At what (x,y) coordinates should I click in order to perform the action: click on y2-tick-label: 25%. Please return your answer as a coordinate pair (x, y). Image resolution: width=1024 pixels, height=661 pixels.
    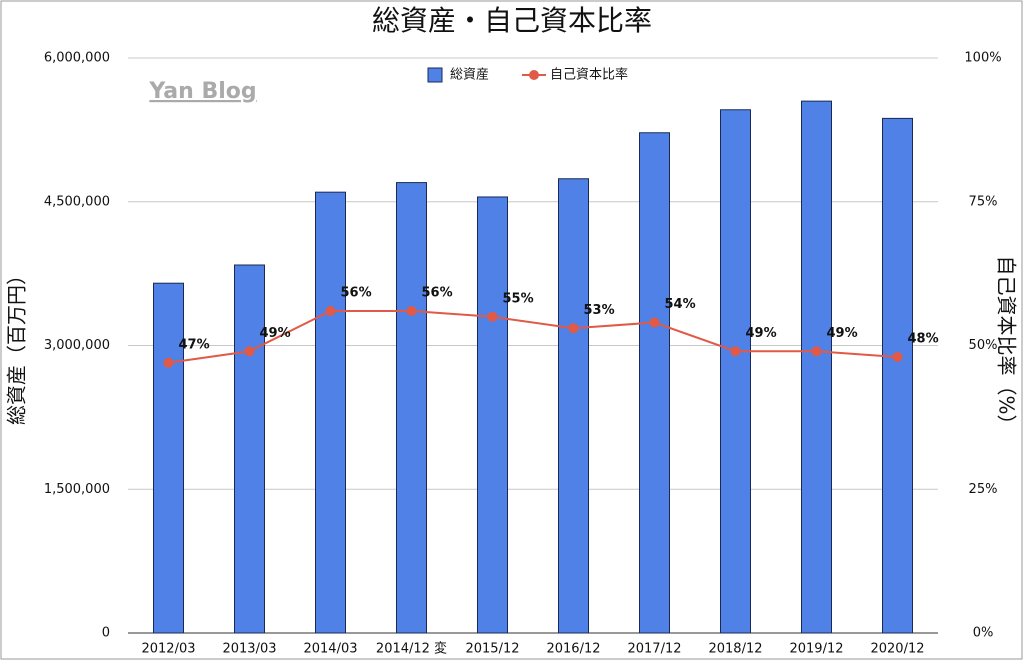
    Looking at the image, I should click on (983, 489).